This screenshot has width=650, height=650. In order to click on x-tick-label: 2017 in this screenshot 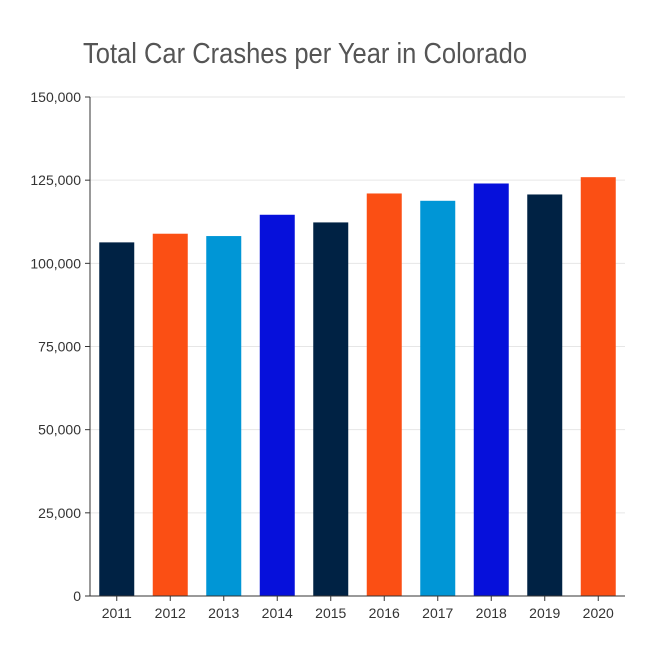, I will do `click(437, 613)`.